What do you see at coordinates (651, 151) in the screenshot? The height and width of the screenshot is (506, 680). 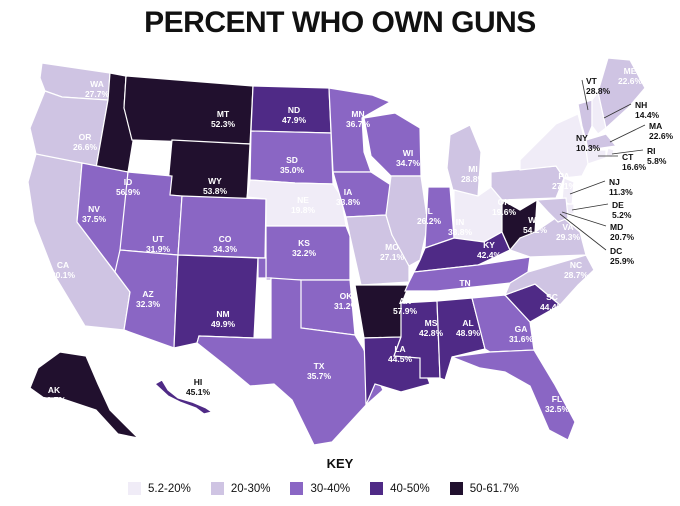 I see `state-abbr: RI` at bounding box center [651, 151].